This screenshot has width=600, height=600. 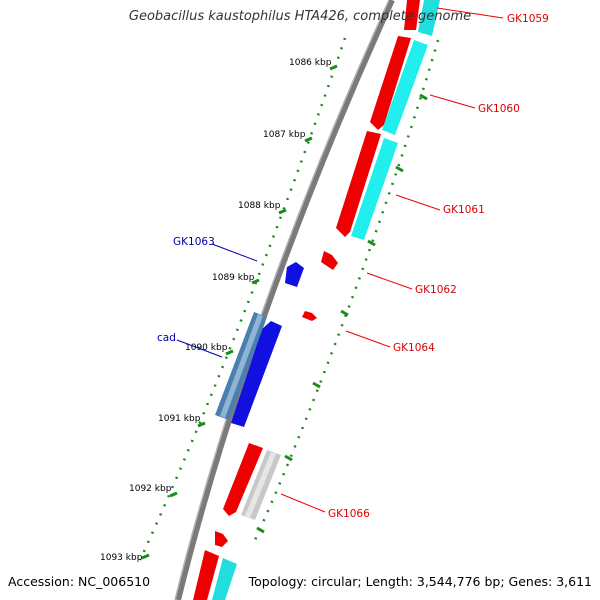 I want to click on ruler-tick-label: 1088 kbp, so click(x=259, y=206).